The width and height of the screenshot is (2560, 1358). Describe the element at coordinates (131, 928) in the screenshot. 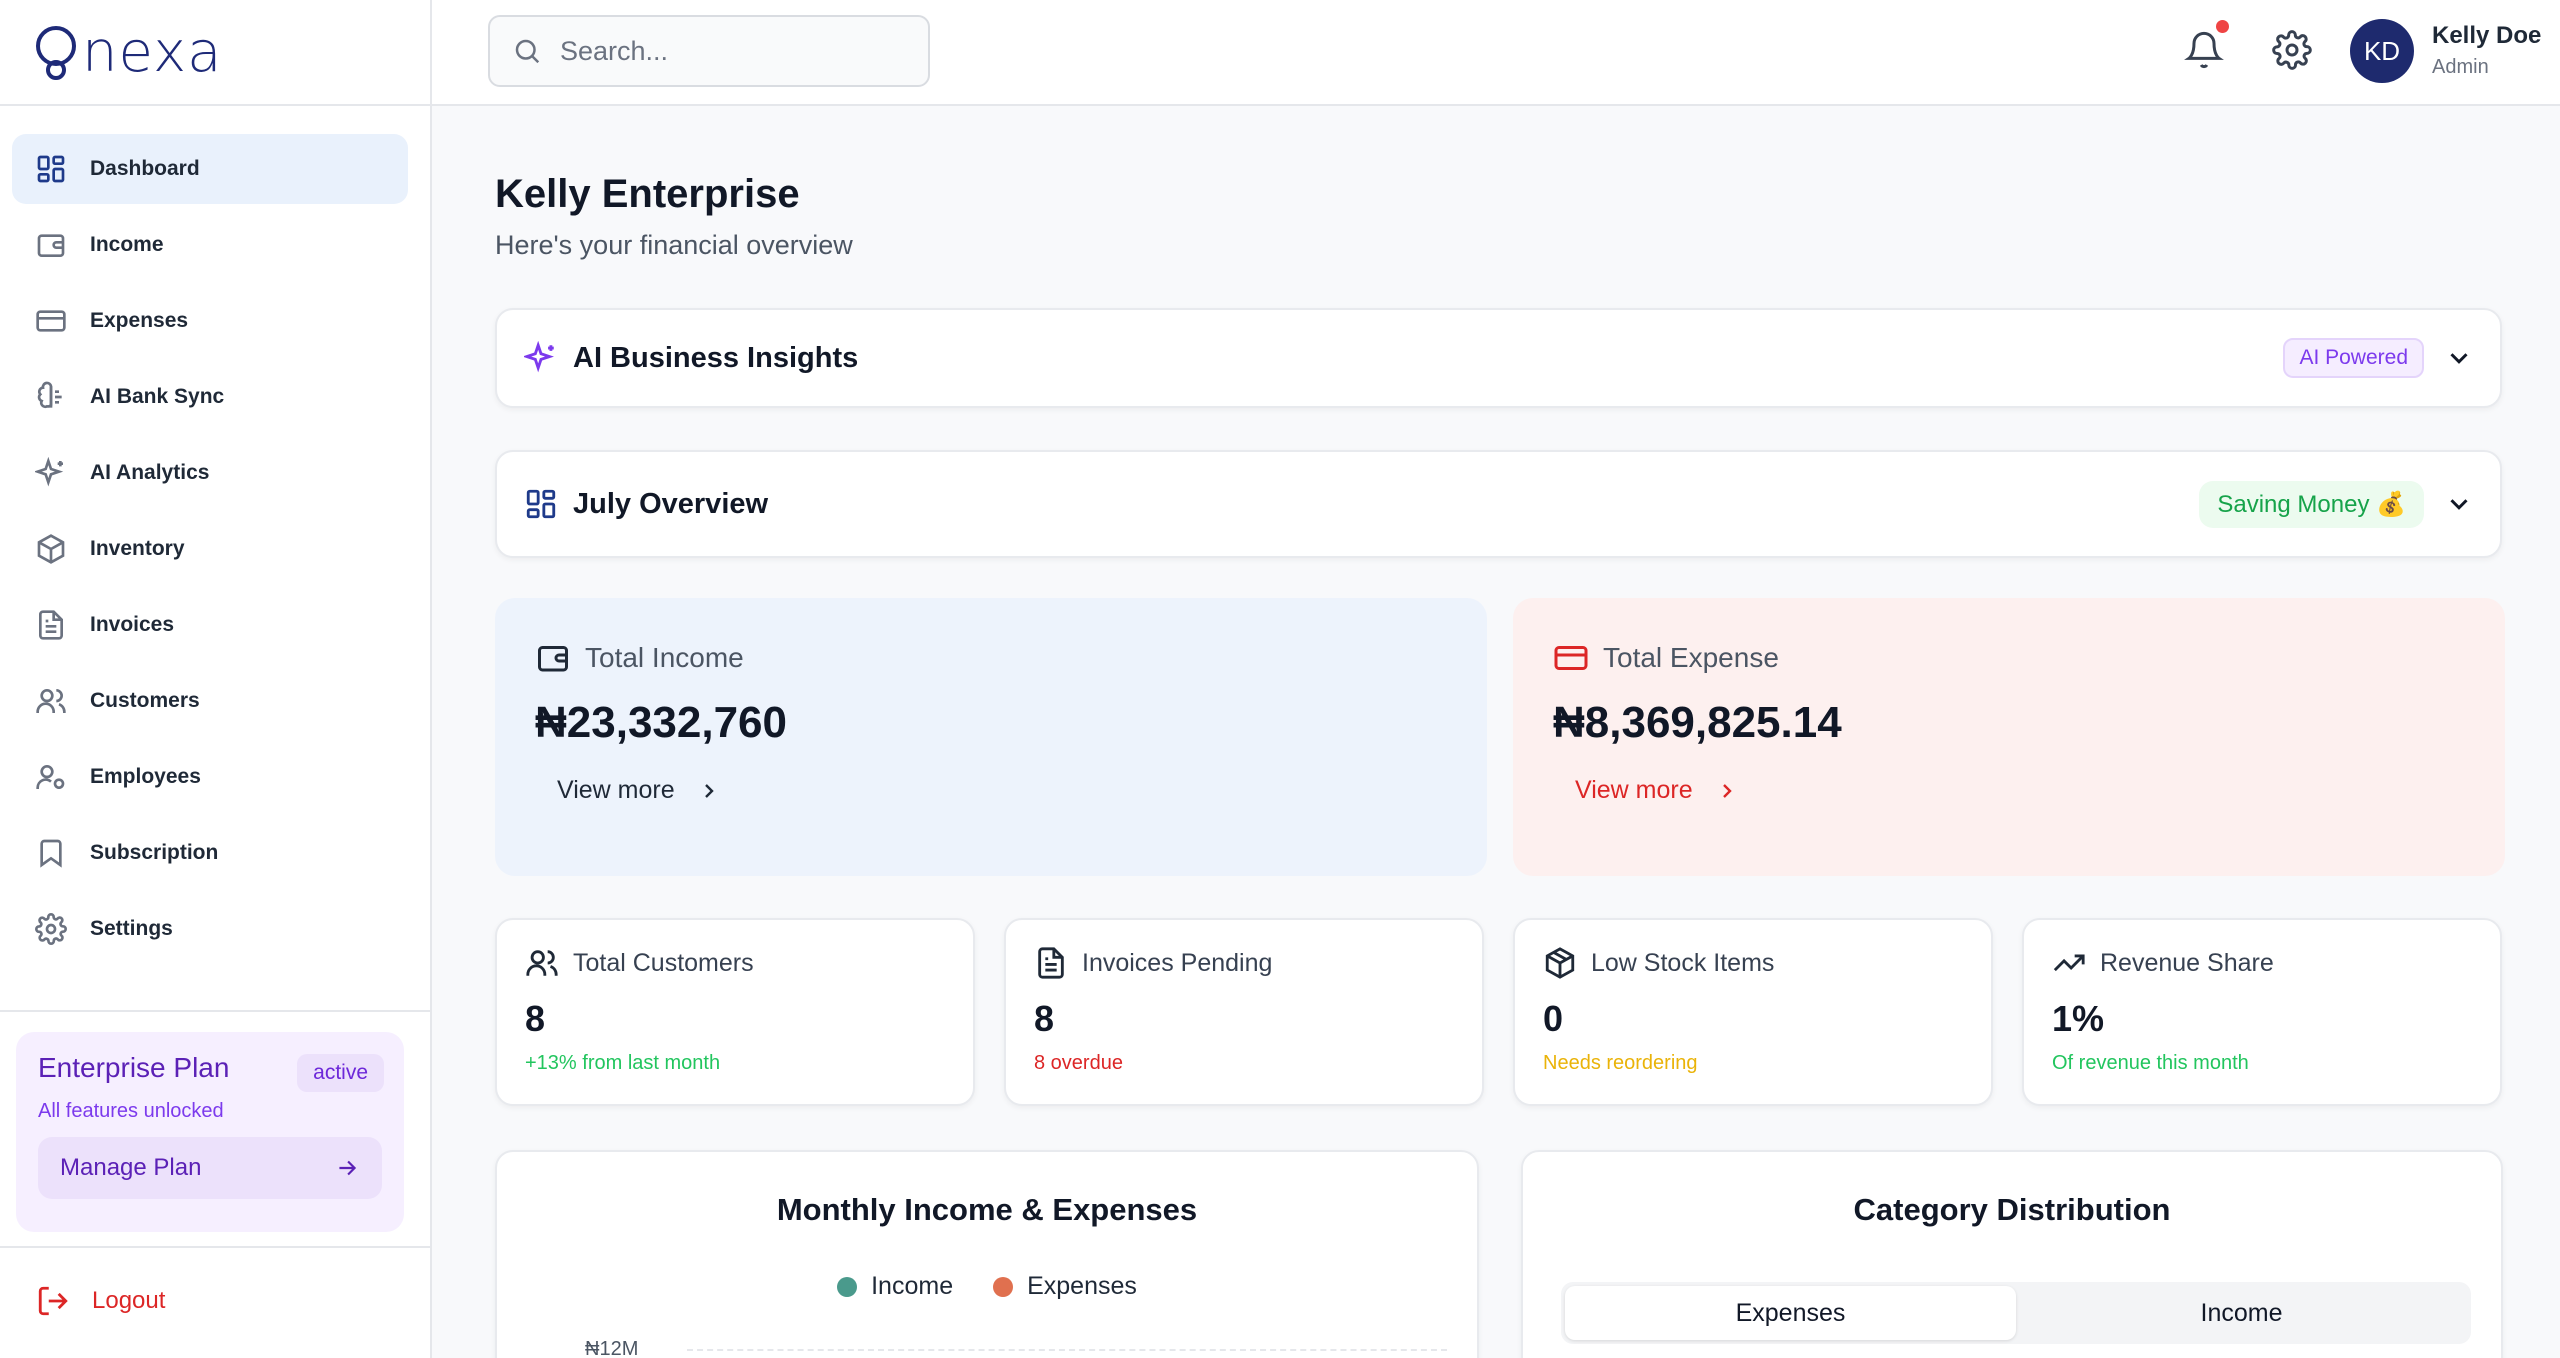

I see `sidebar-item-label: Settings` at that location.